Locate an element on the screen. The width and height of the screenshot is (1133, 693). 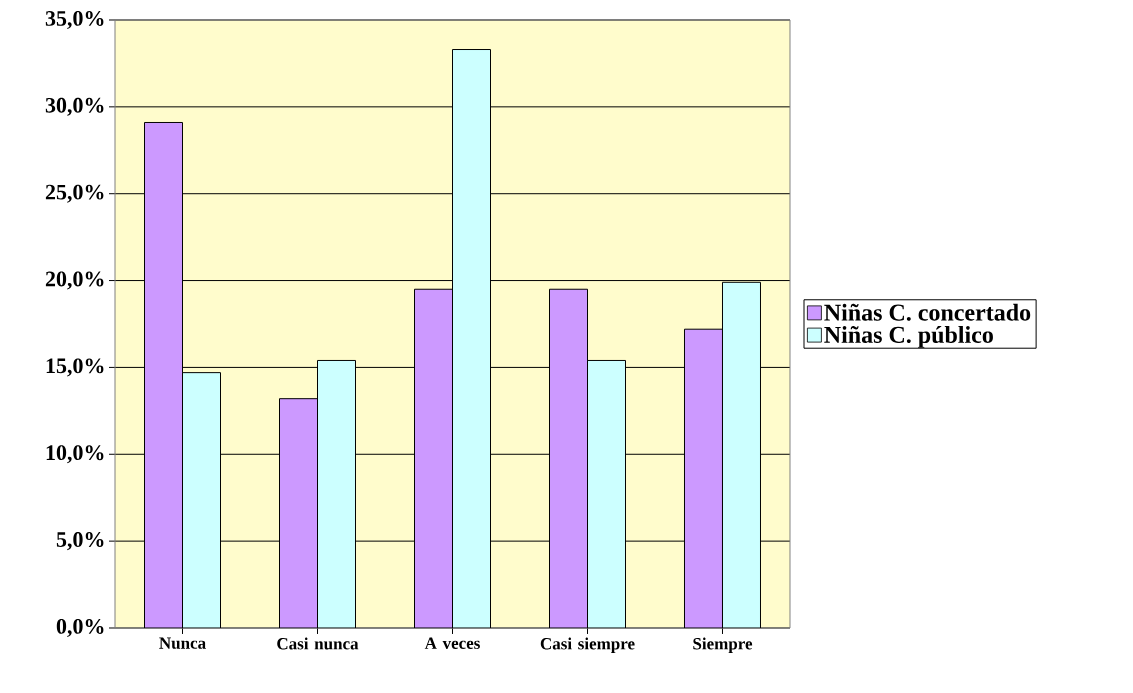
x-tick-label: Casi siempre is located at coordinates (587, 645).